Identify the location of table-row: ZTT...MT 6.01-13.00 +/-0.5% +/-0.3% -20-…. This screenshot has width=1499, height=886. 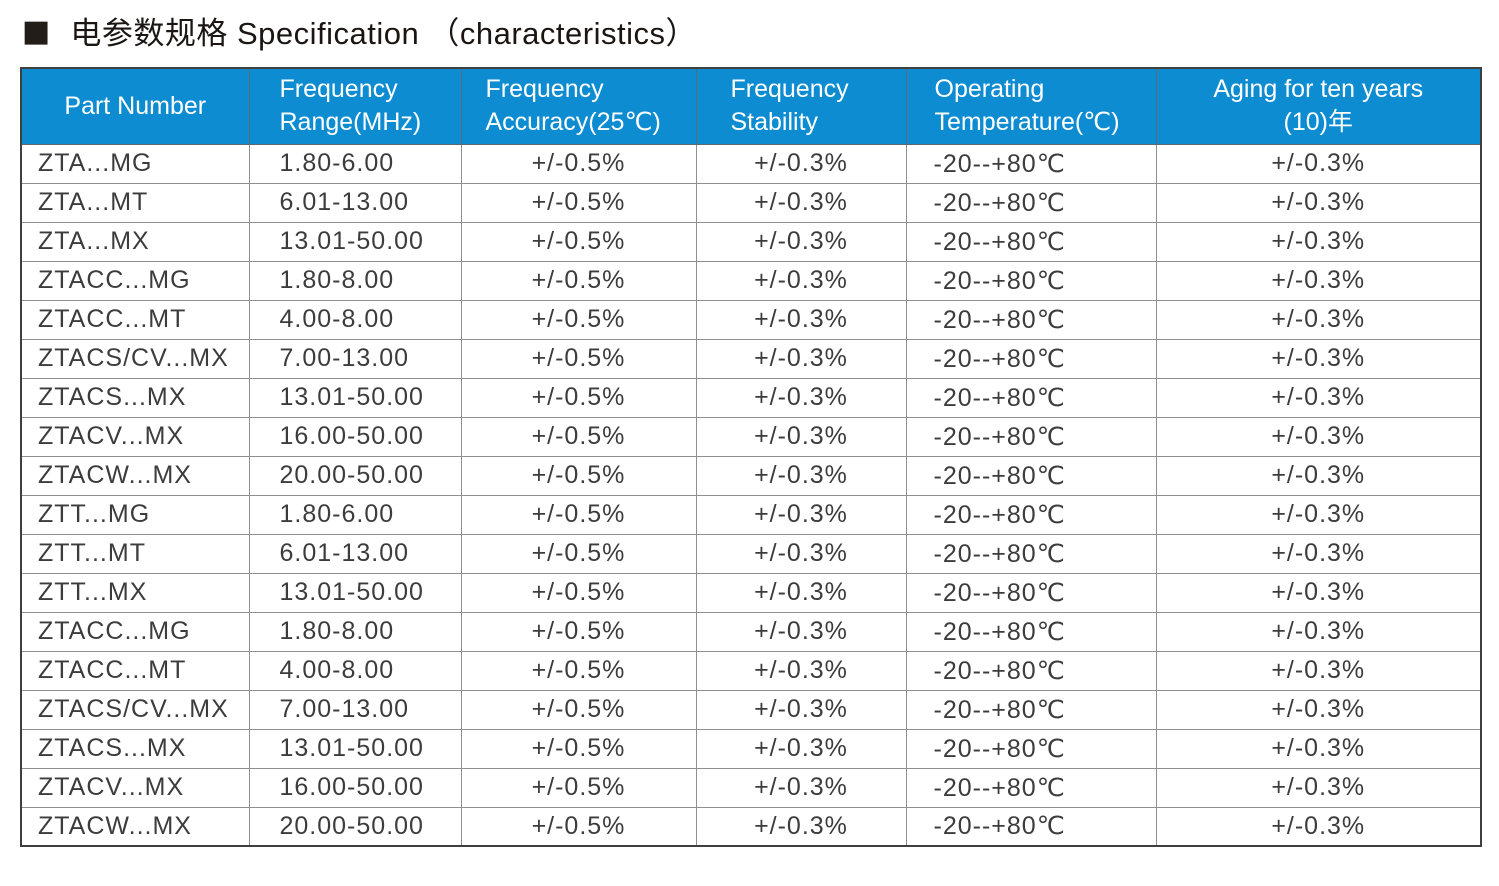
(751, 553).